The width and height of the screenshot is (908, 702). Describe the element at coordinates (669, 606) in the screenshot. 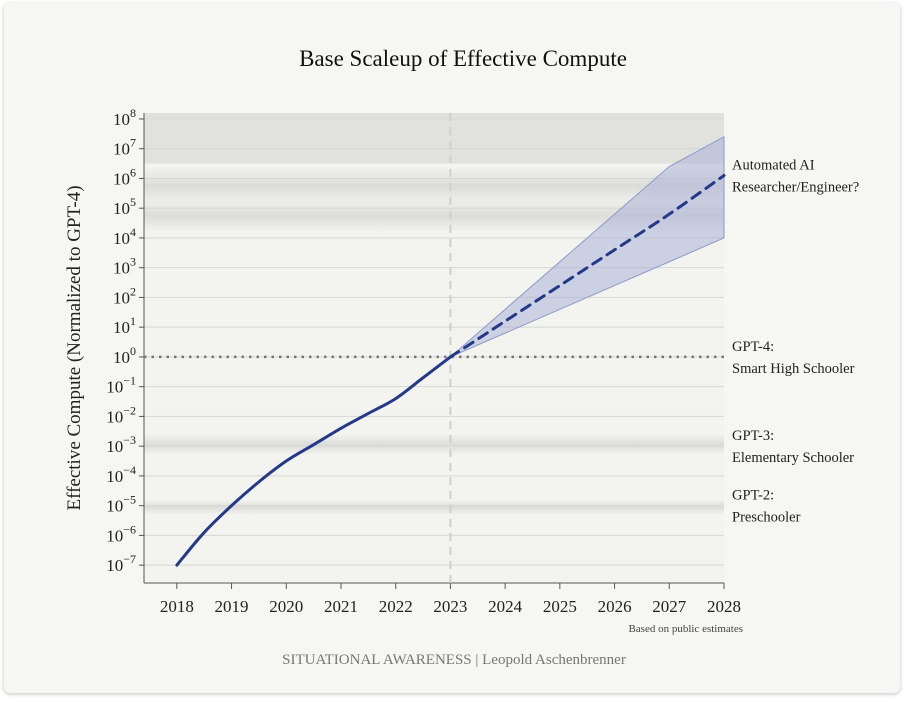

I see `x-tick-label-2027: 2027` at that location.